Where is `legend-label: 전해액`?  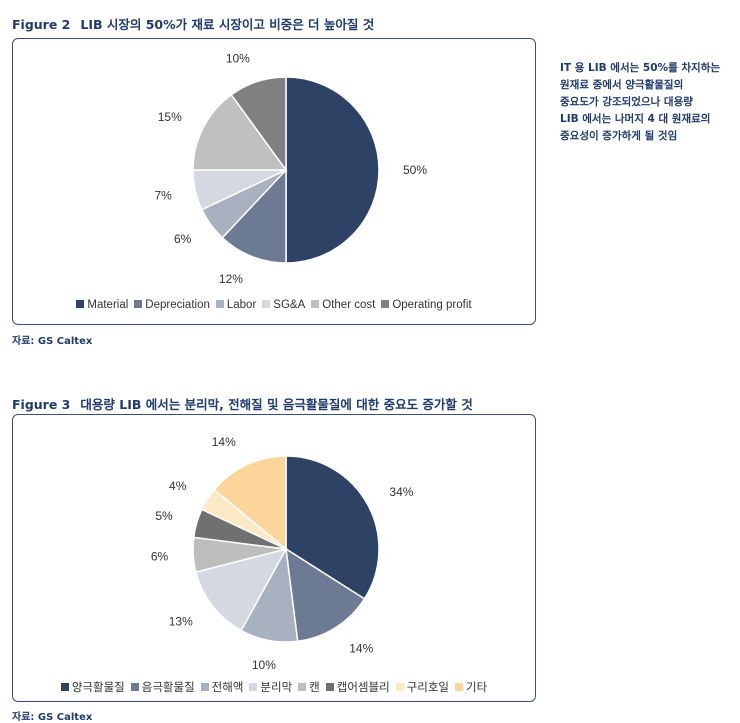 legend-label: 전해액 is located at coordinates (227, 688).